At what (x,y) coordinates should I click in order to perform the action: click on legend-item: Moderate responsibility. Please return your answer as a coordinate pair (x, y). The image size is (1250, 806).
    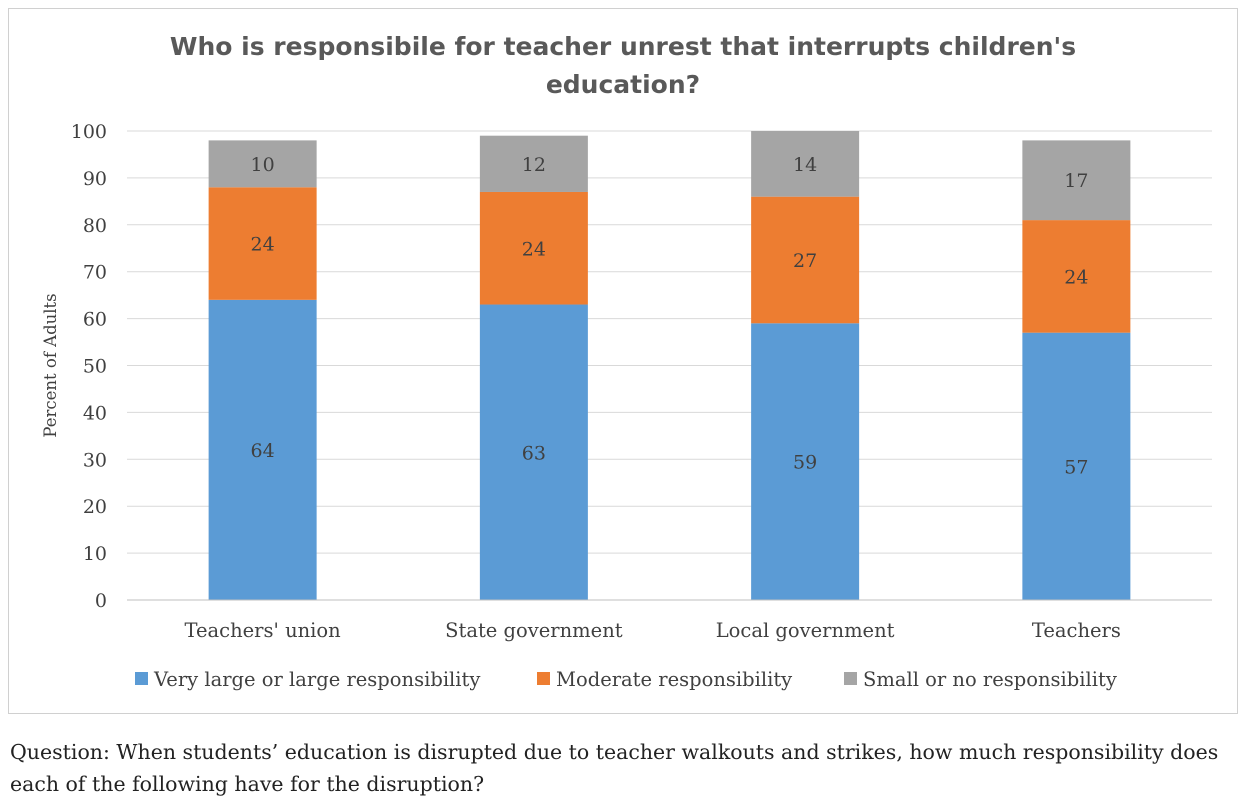
    Looking at the image, I should click on (664, 679).